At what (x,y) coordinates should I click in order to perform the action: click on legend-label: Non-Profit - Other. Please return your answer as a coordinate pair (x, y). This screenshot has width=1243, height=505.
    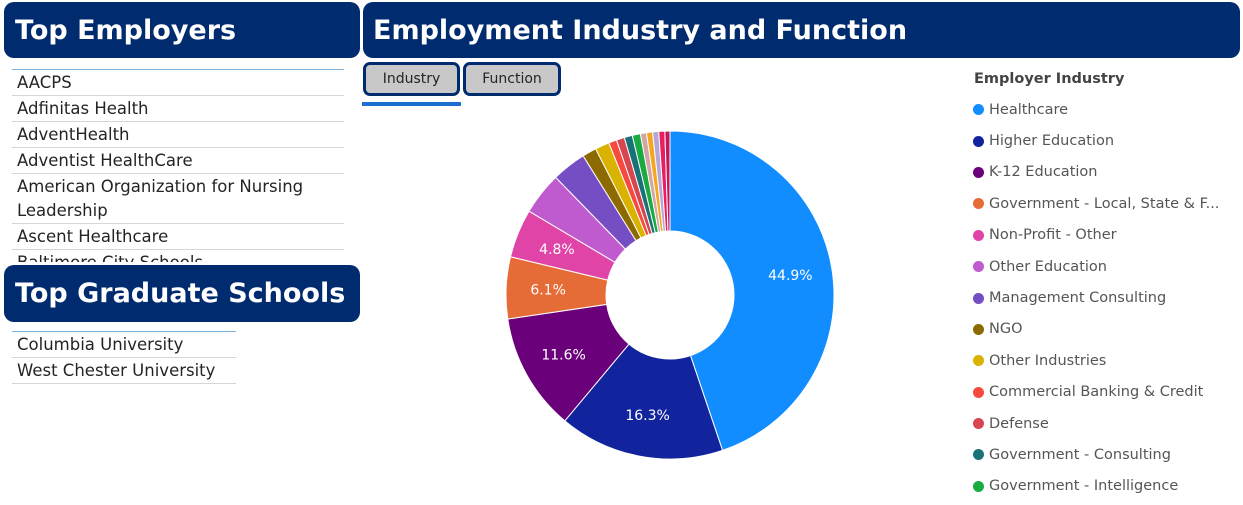
    Looking at the image, I should click on (1053, 235).